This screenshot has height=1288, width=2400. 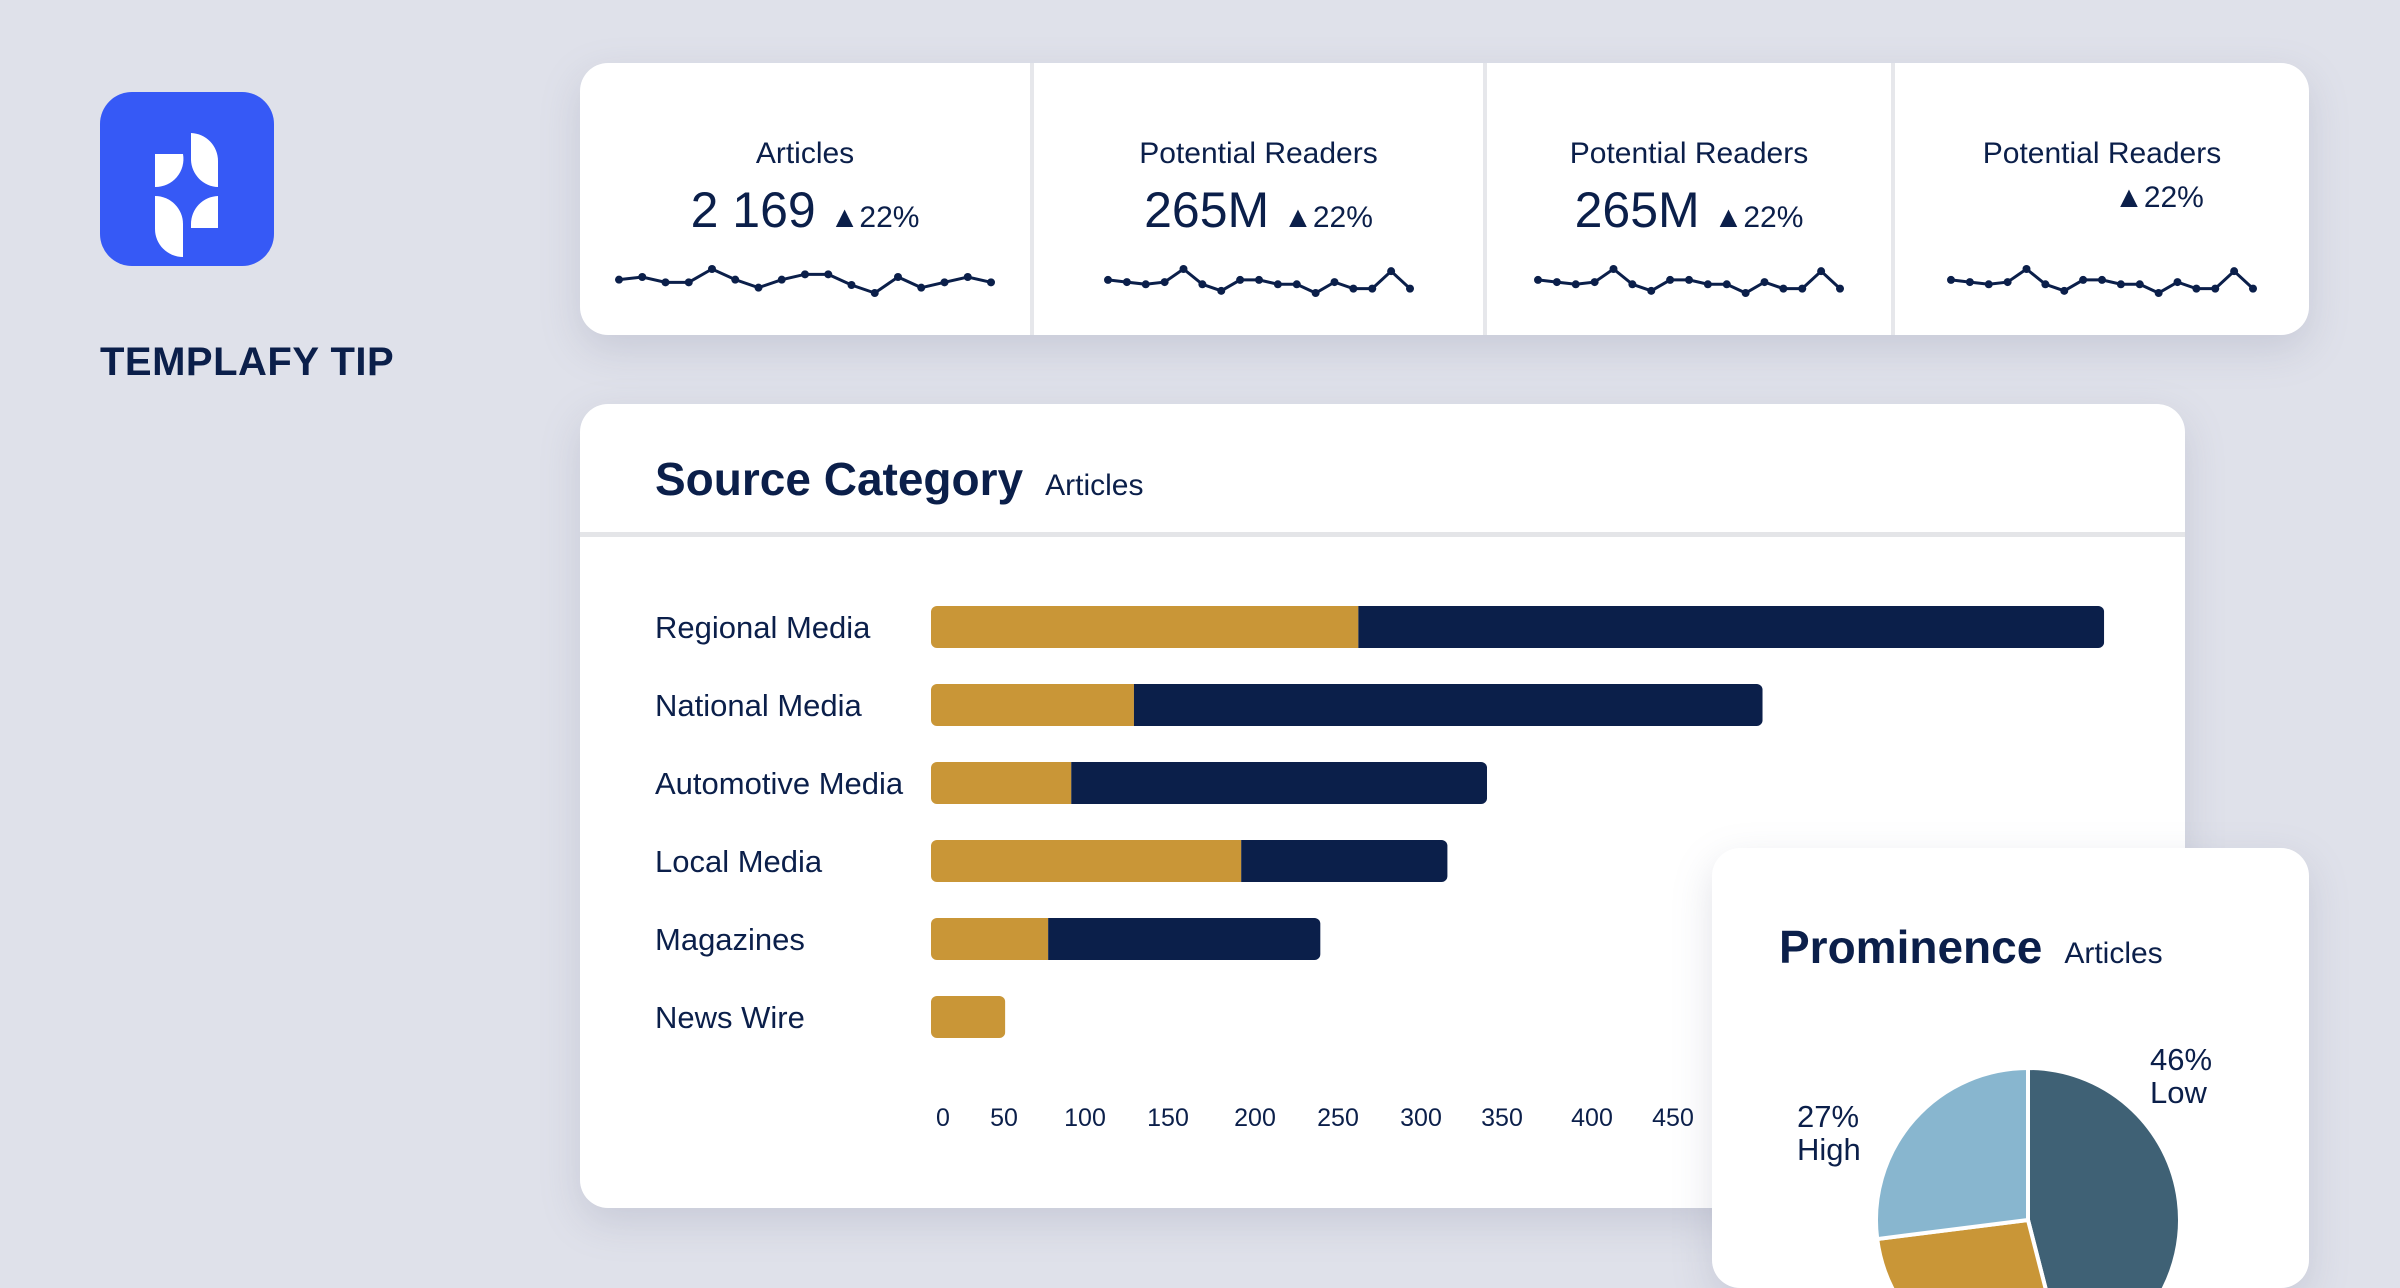 I want to click on x-tick-label: 0, so click(x=943, y=1118).